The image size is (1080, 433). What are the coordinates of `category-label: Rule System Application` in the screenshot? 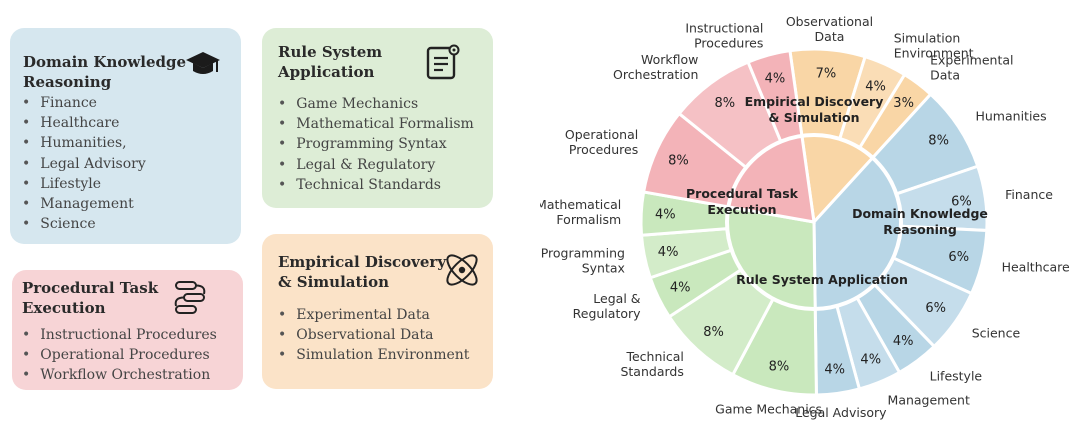 It's located at (822, 279).